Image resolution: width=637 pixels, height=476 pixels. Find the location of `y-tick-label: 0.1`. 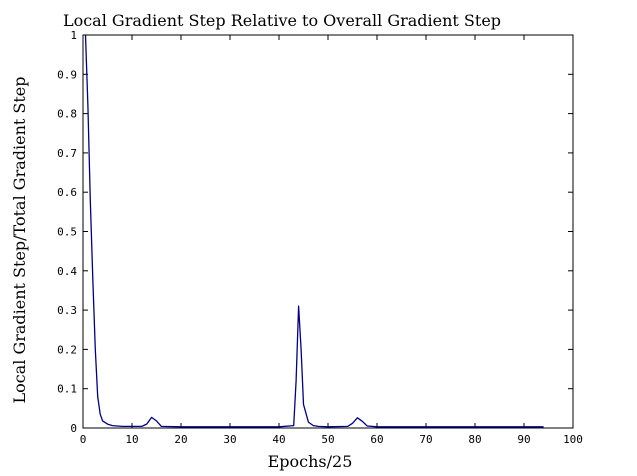

y-tick-label: 0.1 is located at coordinates (67, 389).